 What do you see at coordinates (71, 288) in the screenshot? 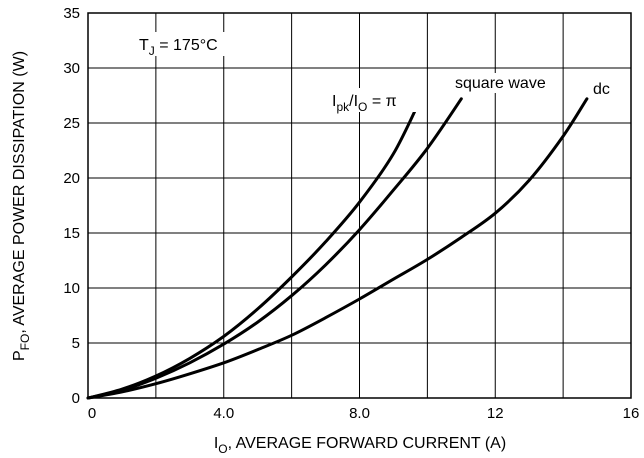
I see `y-tick-label: 10` at bounding box center [71, 288].